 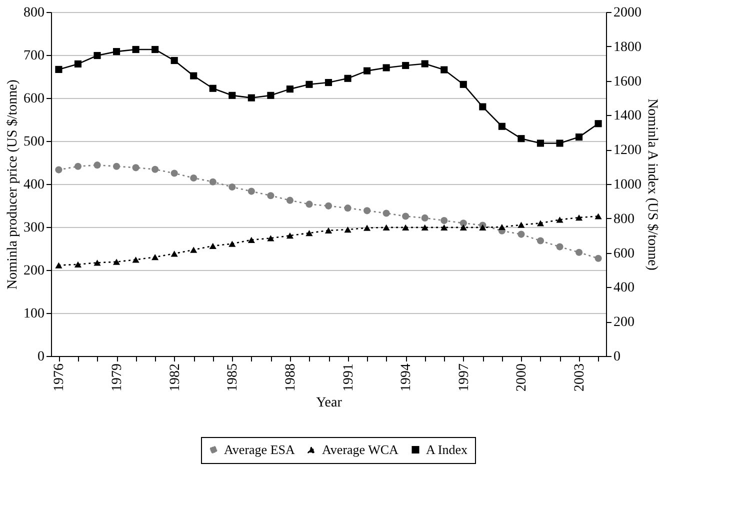 I want to click on x-tick-label: 1982, so click(x=175, y=378).